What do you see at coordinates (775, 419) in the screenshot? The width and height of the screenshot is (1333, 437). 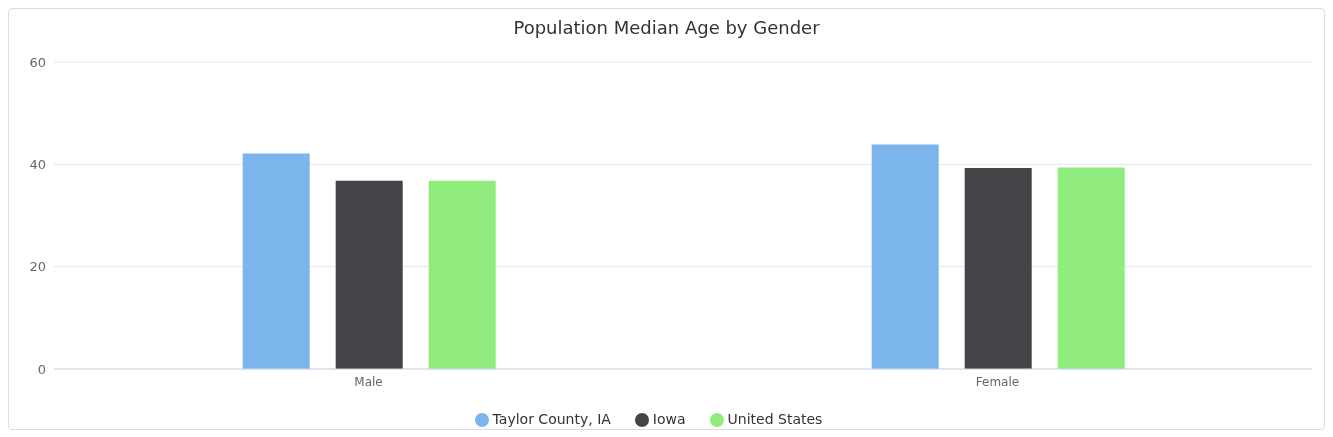 I see `legend-label: United States` at bounding box center [775, 419].